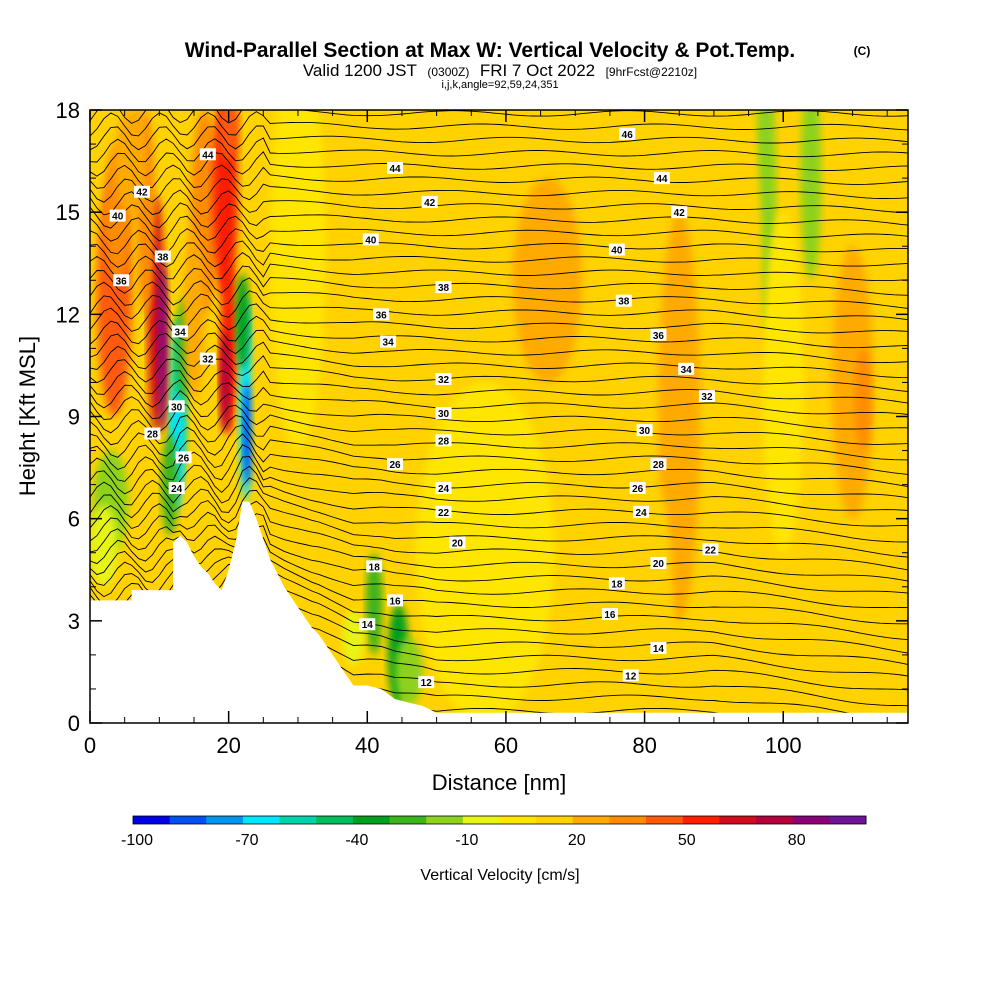  What do you see at coordinates (74, 519) in the screenshot?
I see `y-tick-label: 6` at bounding box center [74, 519].